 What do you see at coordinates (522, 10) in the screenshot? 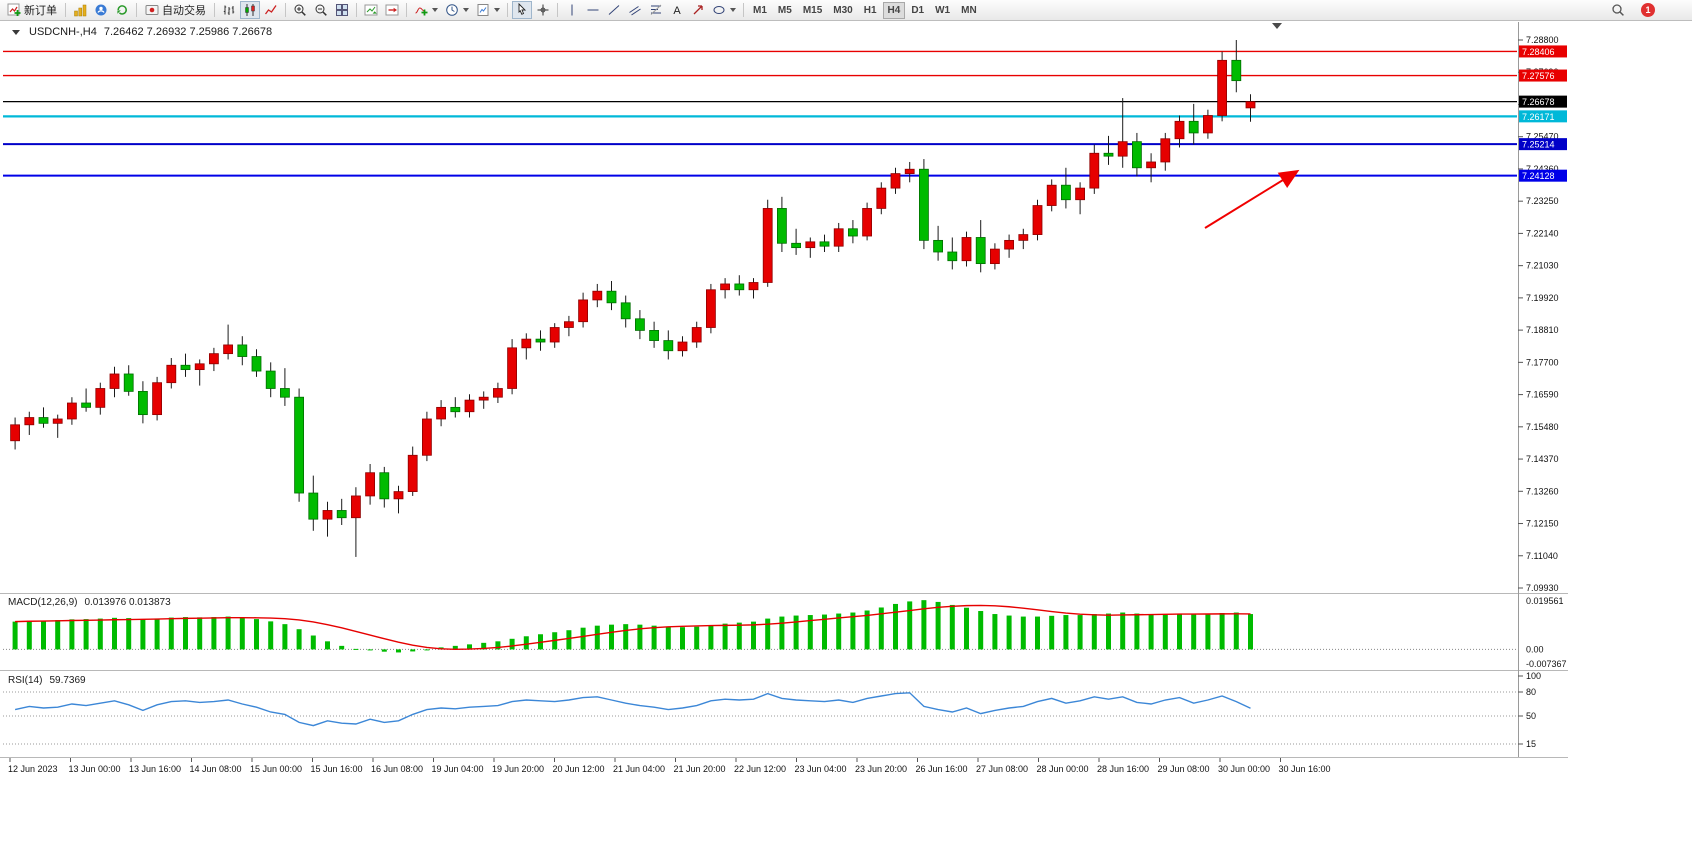
I see `cursor-button` at bounding box center [522, 10].